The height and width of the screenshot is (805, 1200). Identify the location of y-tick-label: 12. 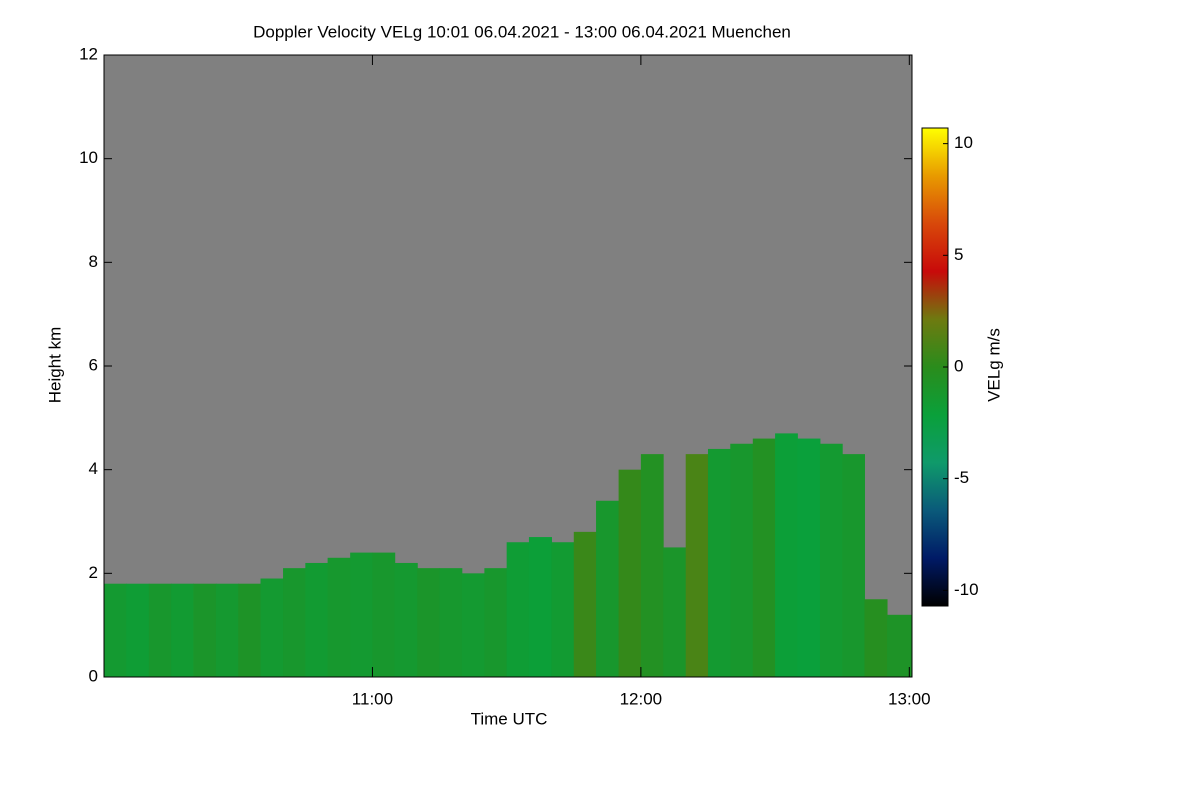
(88, 53).